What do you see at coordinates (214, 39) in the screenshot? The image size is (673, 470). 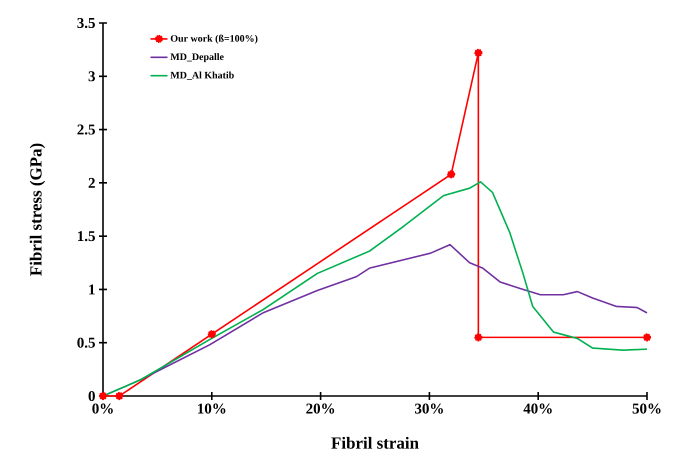 I see `legend-label: Our work (ß=100%)` at bounding box center [214, 39].